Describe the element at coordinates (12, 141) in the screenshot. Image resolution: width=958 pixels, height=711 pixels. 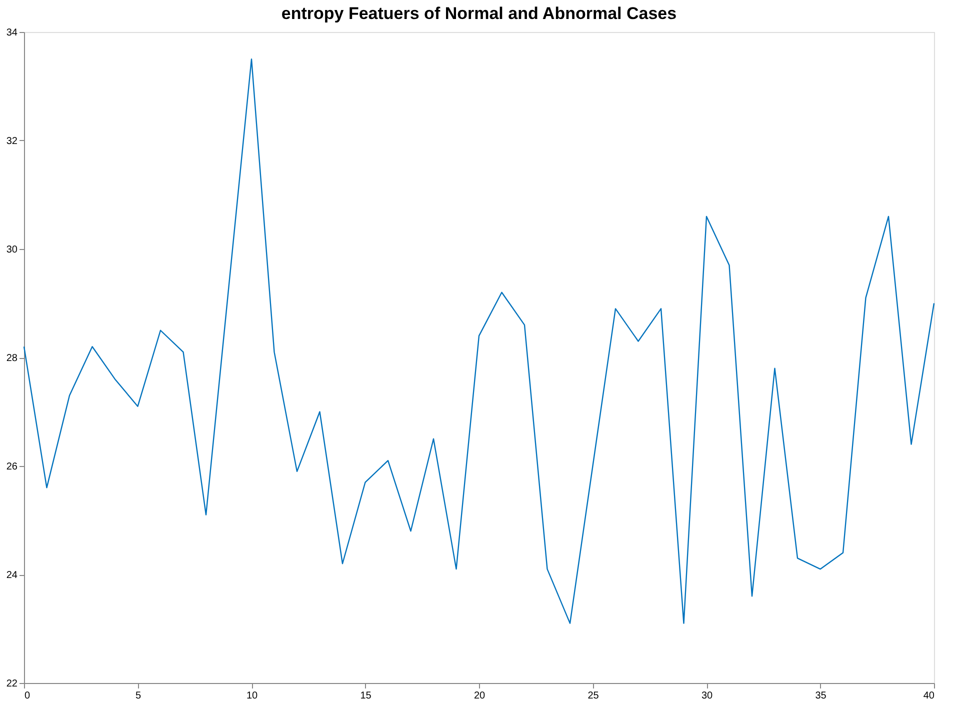
I see `y-tick-label: 32` at that location.